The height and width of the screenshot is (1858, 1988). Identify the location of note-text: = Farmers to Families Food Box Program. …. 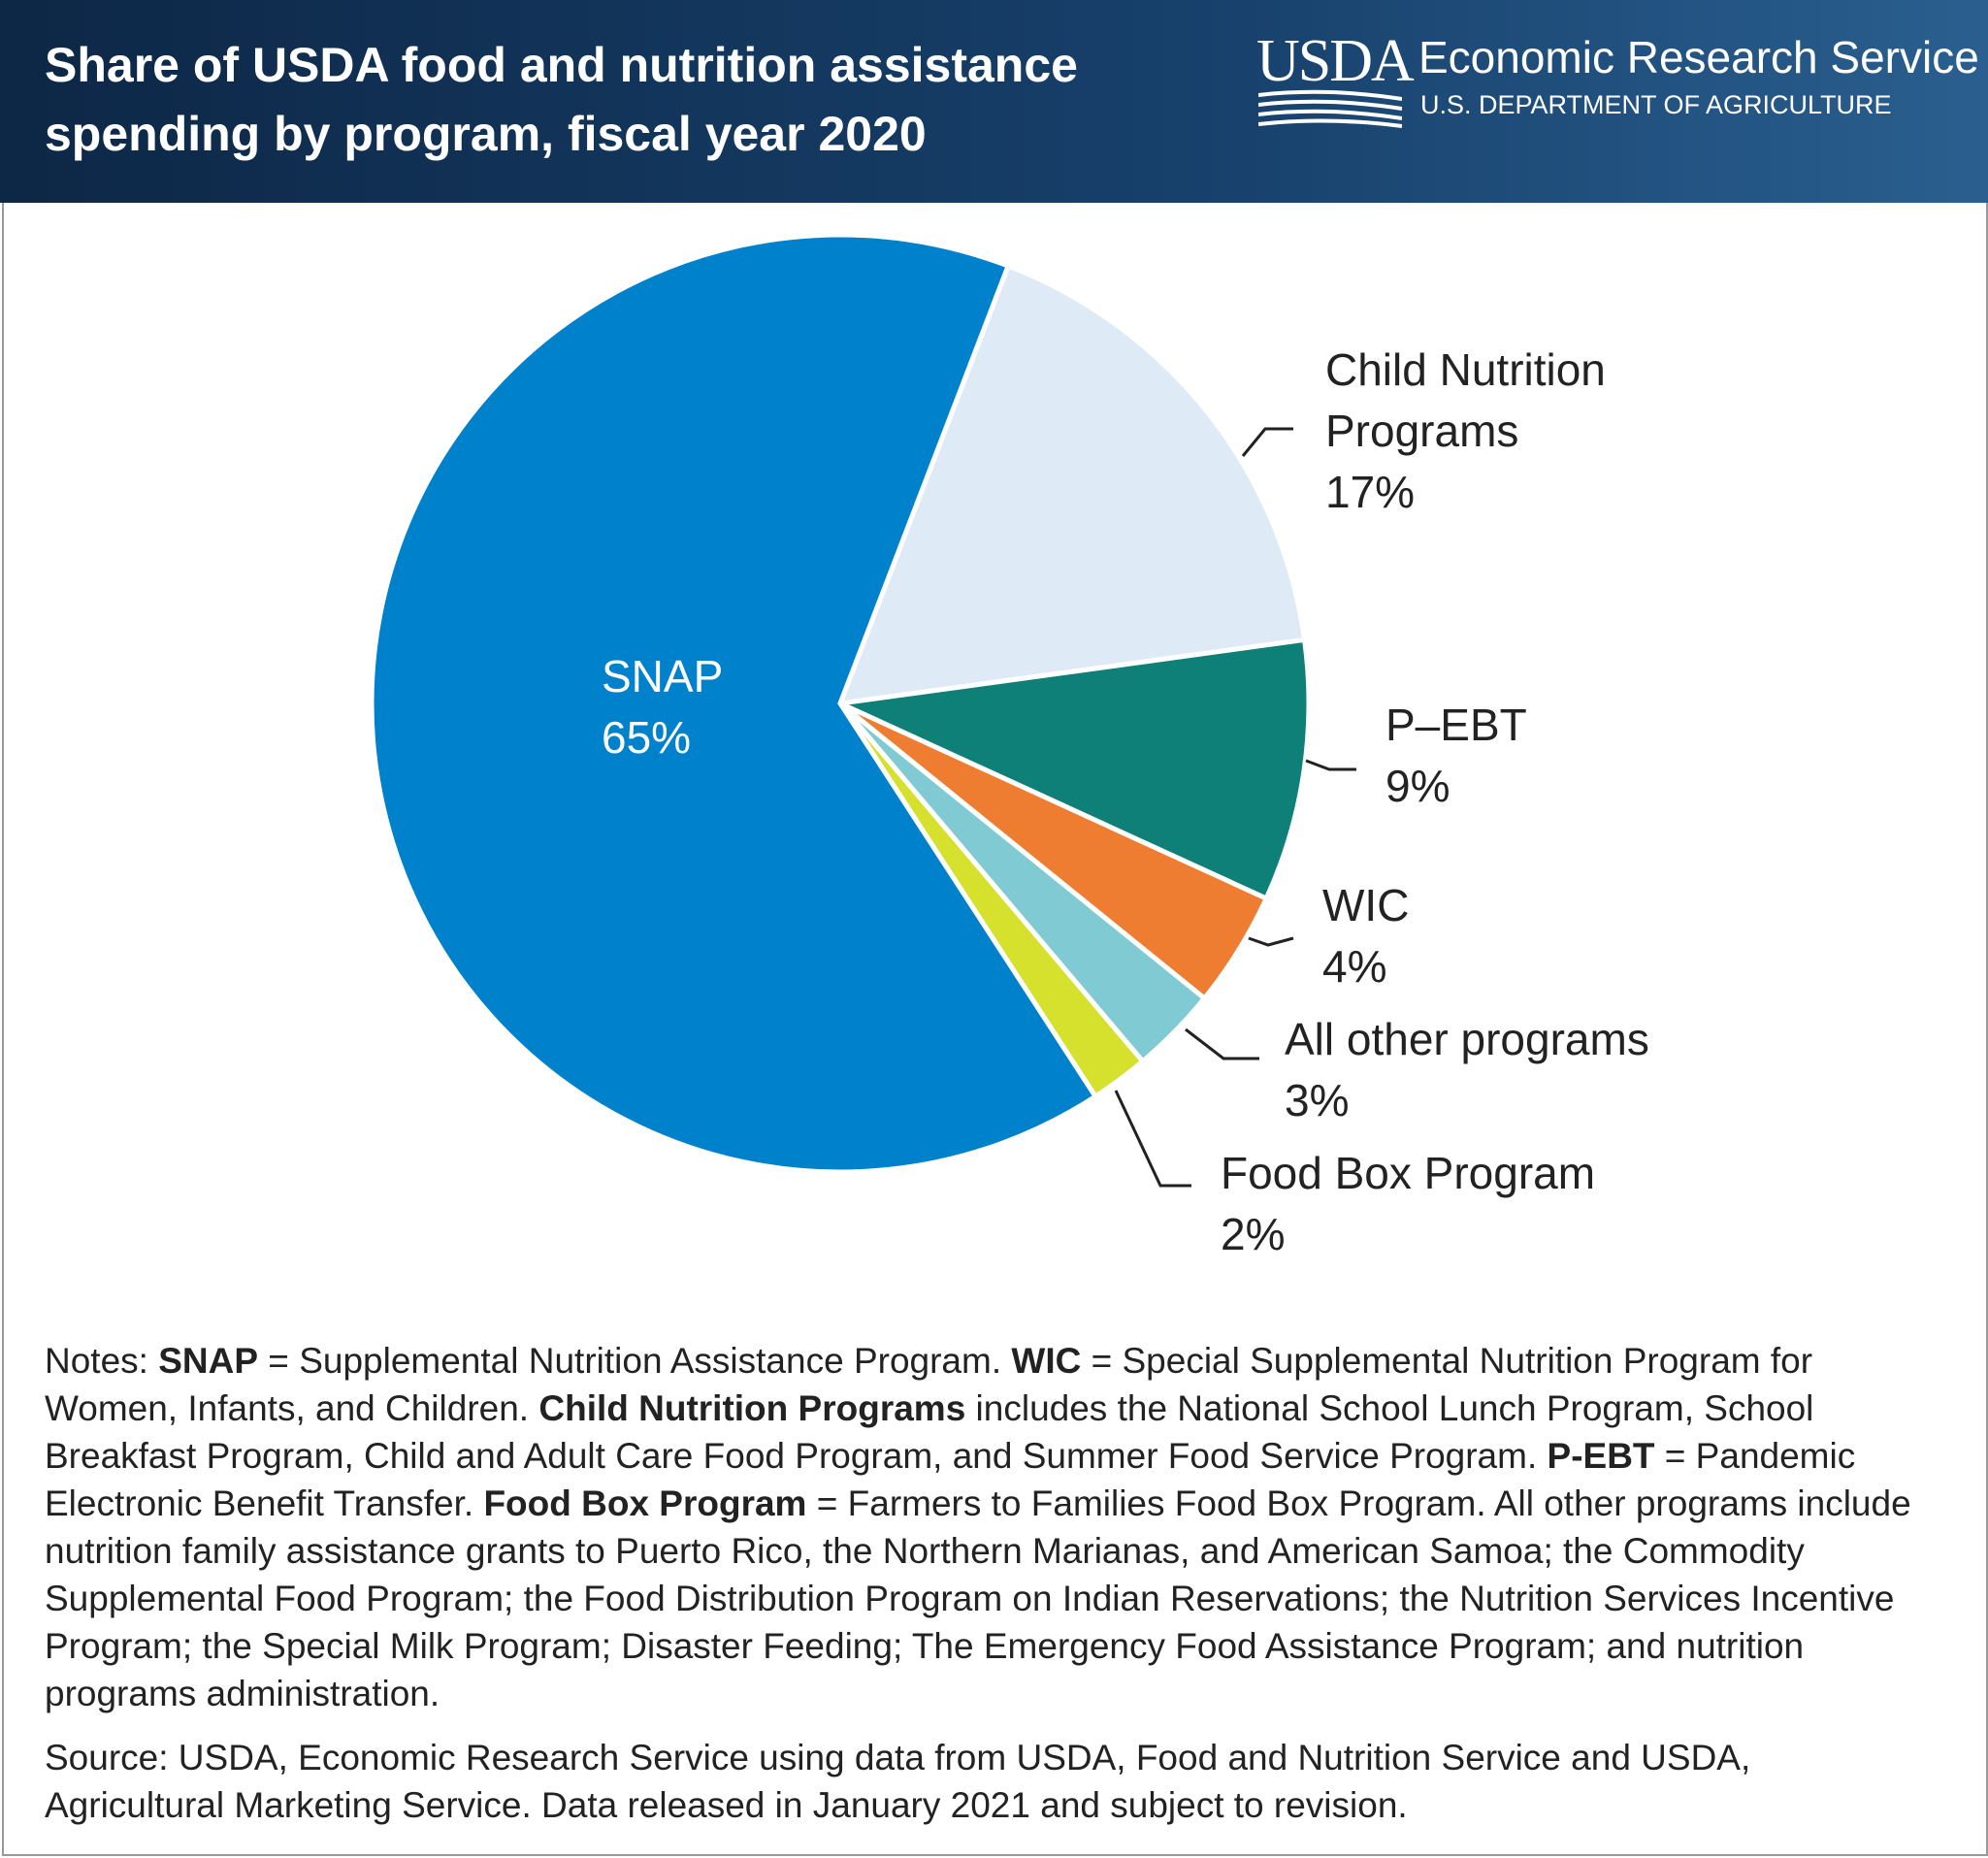
(978, 1598).